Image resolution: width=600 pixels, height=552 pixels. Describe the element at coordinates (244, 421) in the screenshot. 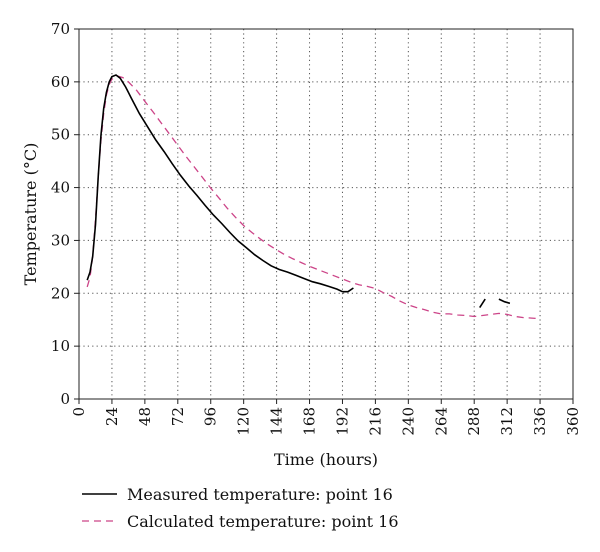

I see `x-tick-label: 120` at that location.